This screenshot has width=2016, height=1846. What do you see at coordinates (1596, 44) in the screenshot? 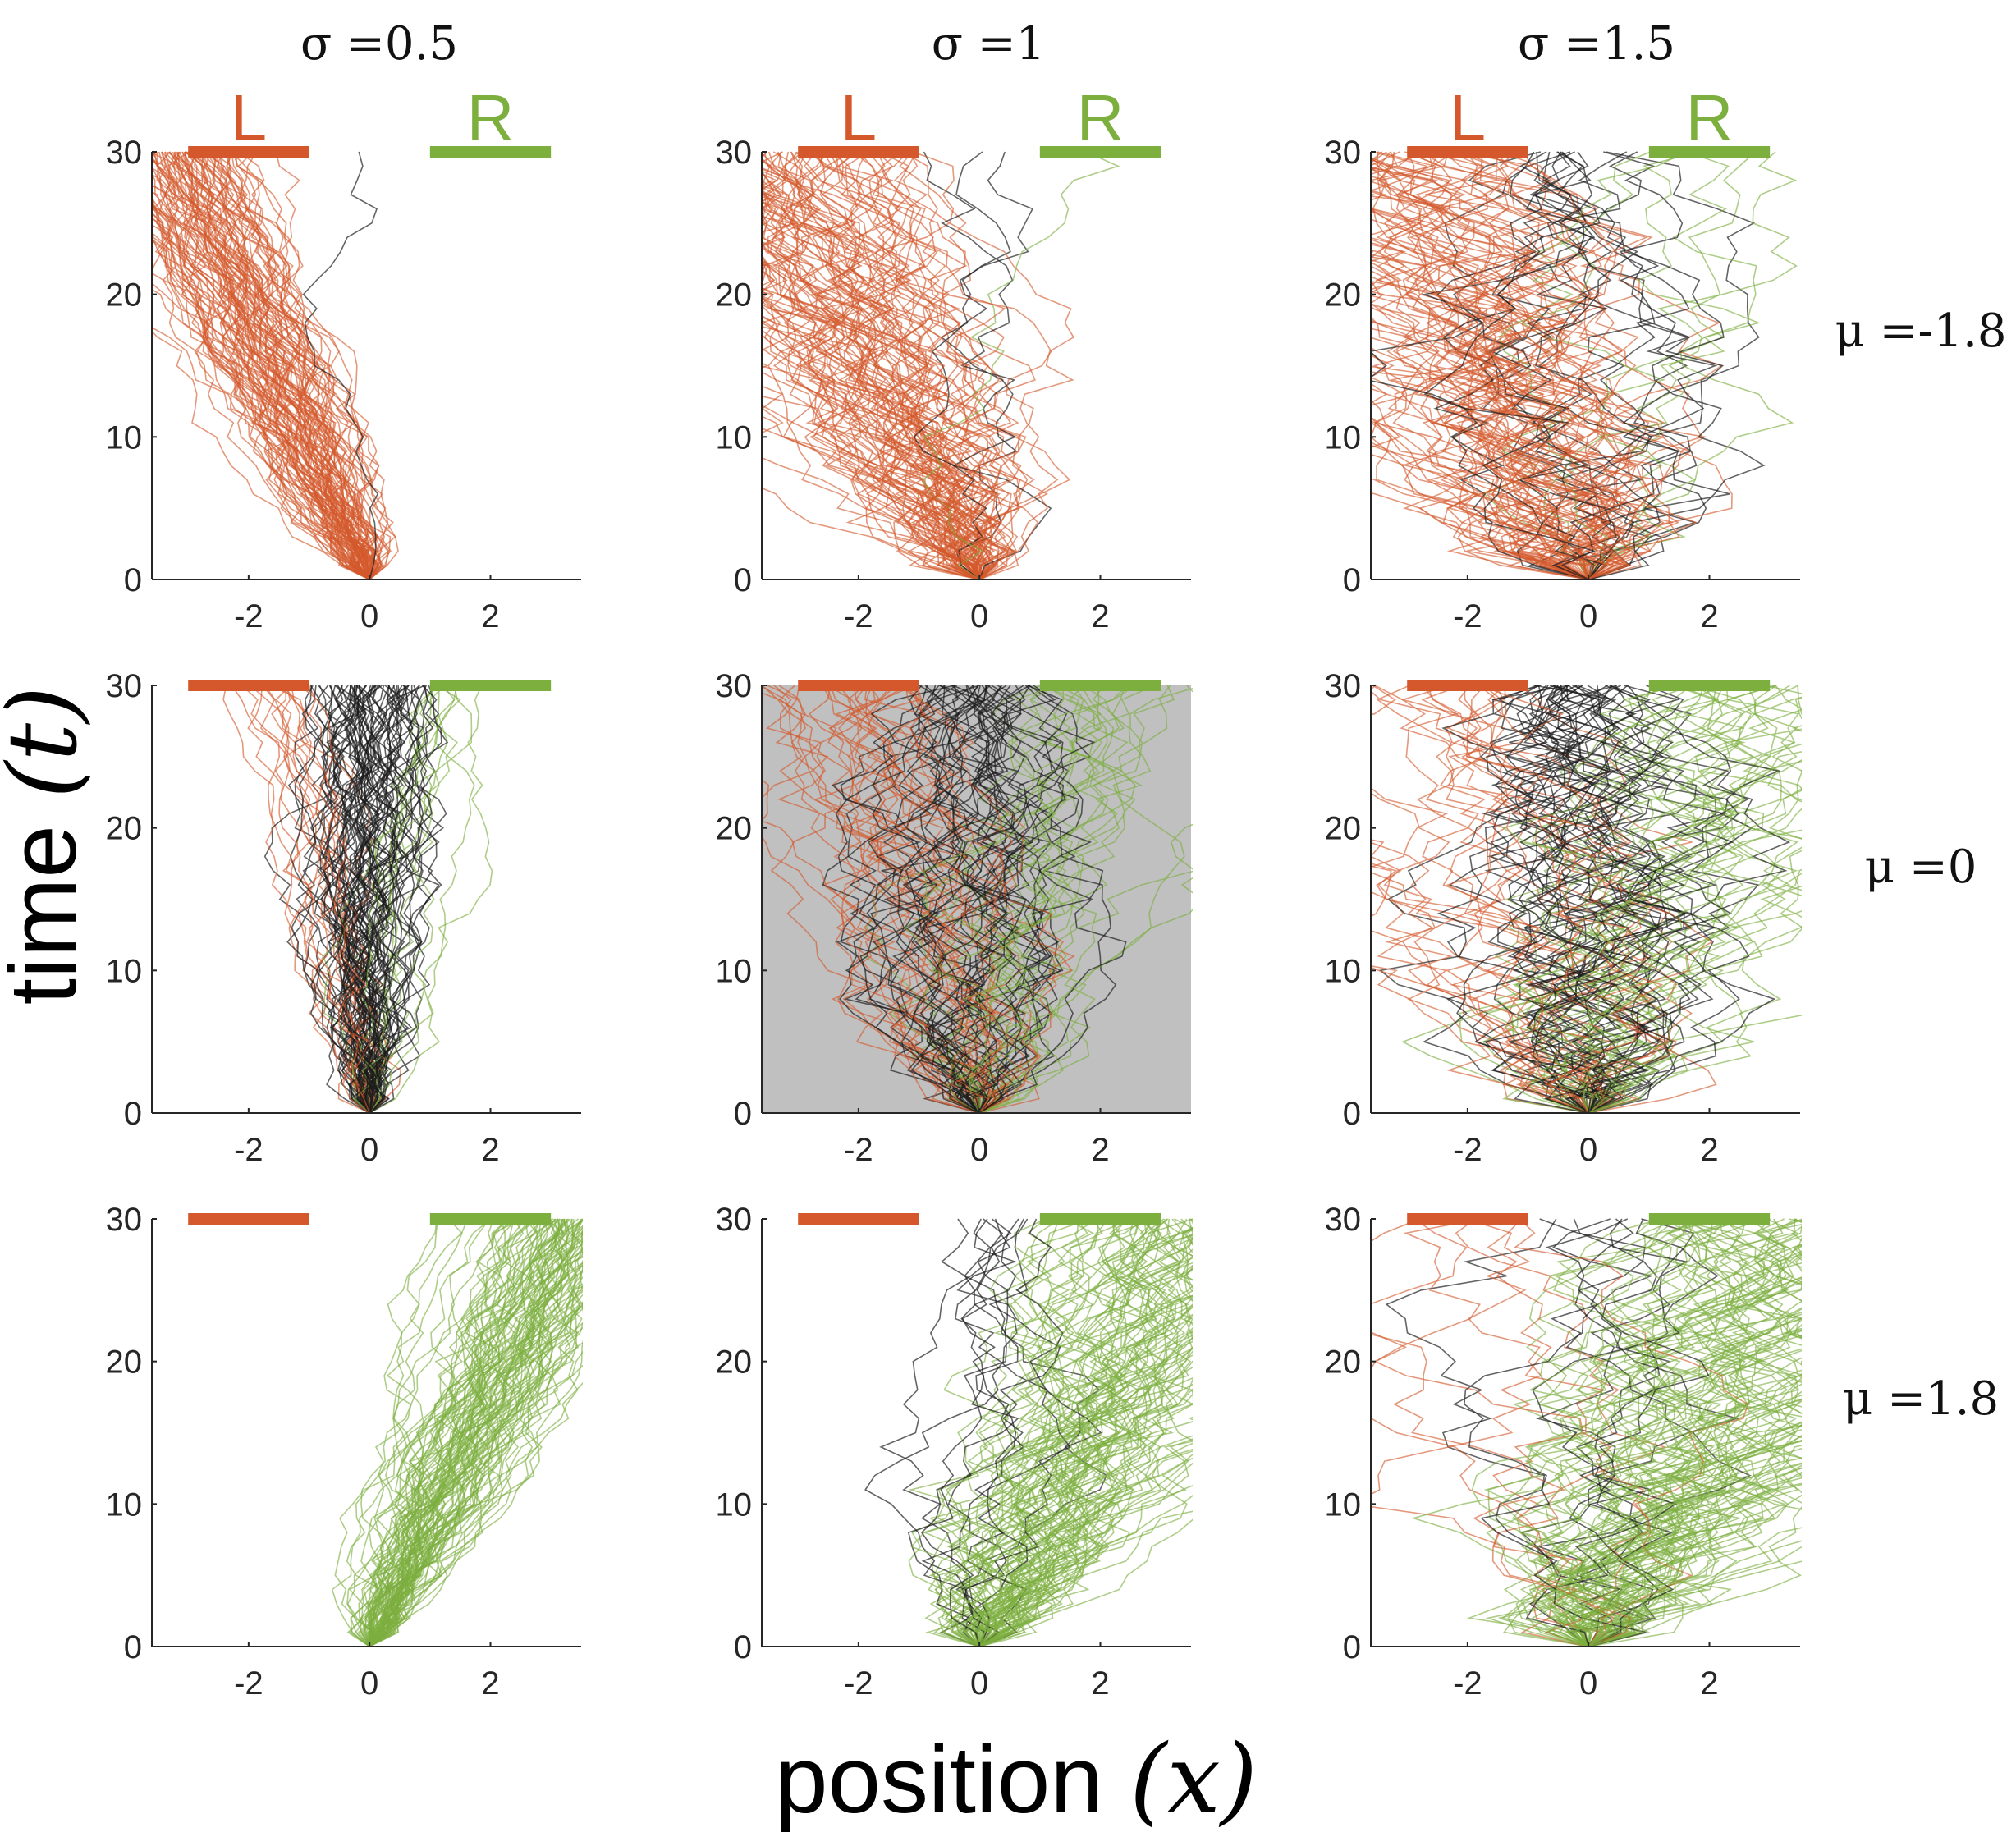
I see `column-title-sigma-1.5: σ =1.5` at bounding box center [1596, 44].